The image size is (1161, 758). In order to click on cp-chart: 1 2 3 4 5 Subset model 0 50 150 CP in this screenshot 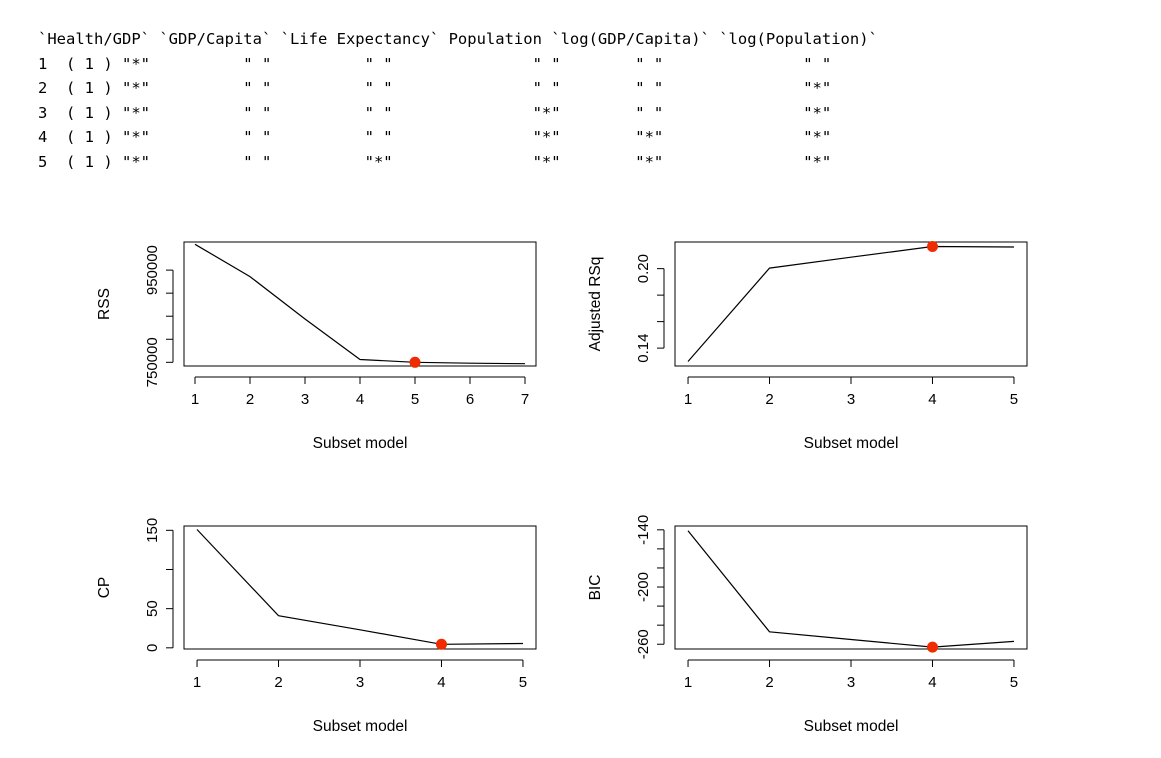, I will do `click(316, 626)`.